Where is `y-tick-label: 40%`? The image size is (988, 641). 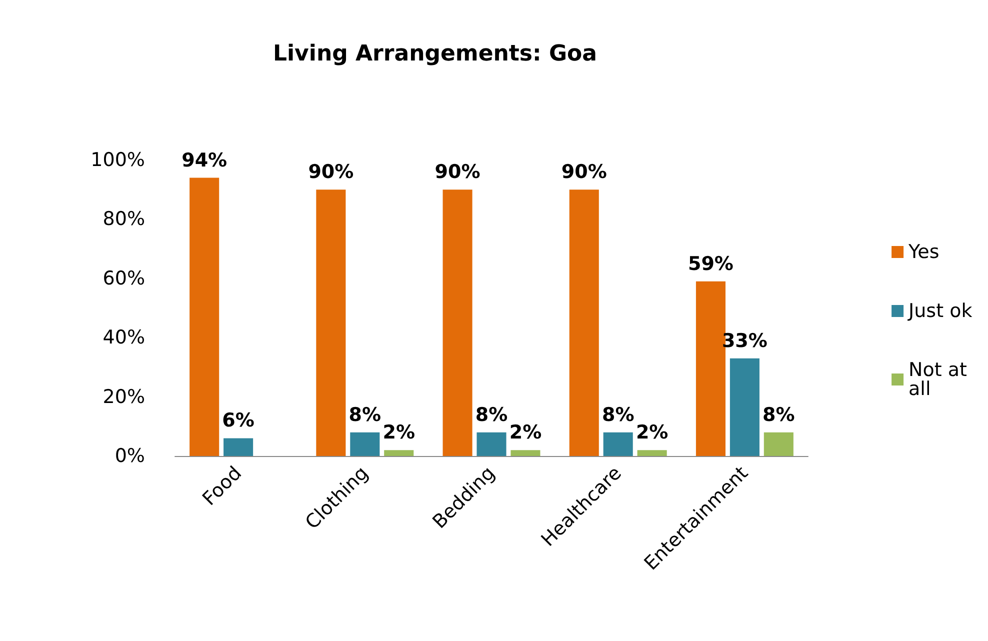
y-tick-label: 40% is located at coordinates (123, 337).